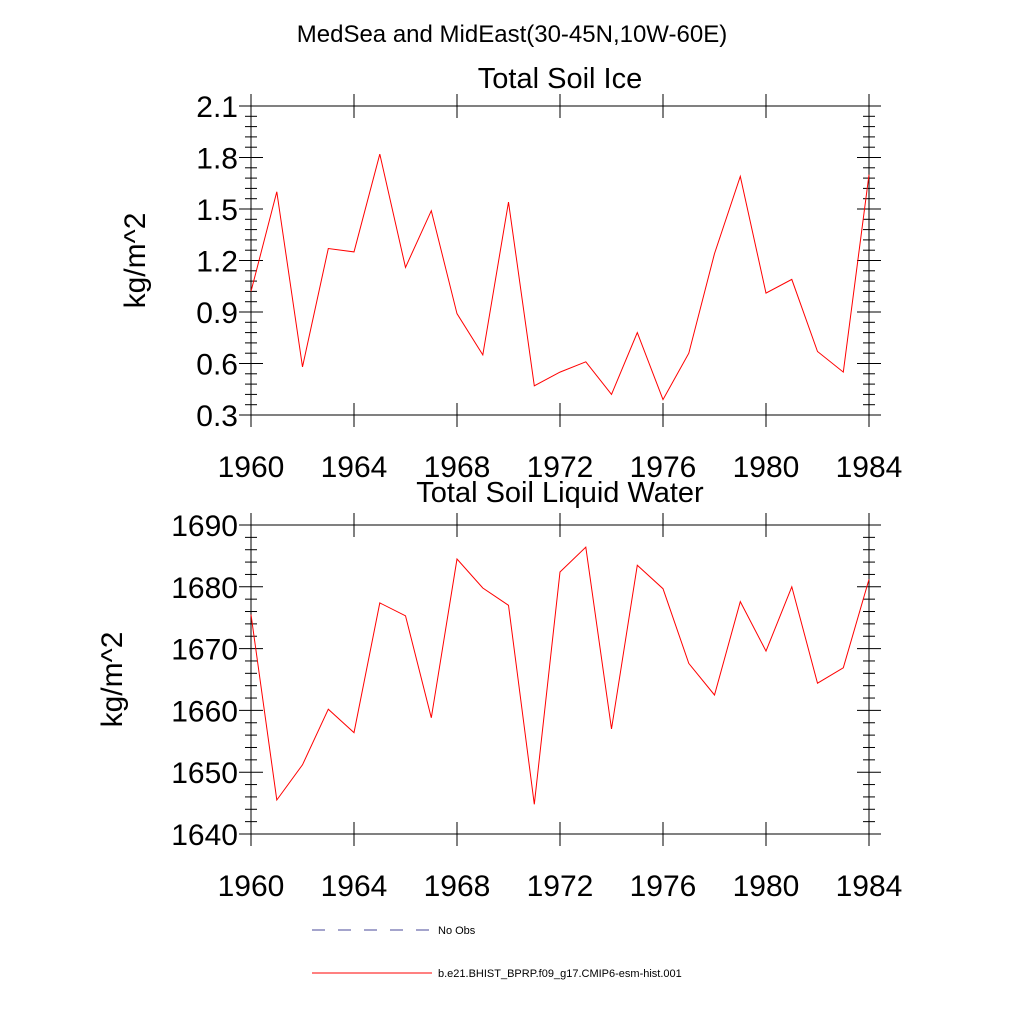 The image size is (1024, 1024). What do you see at coordinates (217, 210) in the screenshot?
I see `y-tick-label: 1.5` at bounding box center [217, 210].